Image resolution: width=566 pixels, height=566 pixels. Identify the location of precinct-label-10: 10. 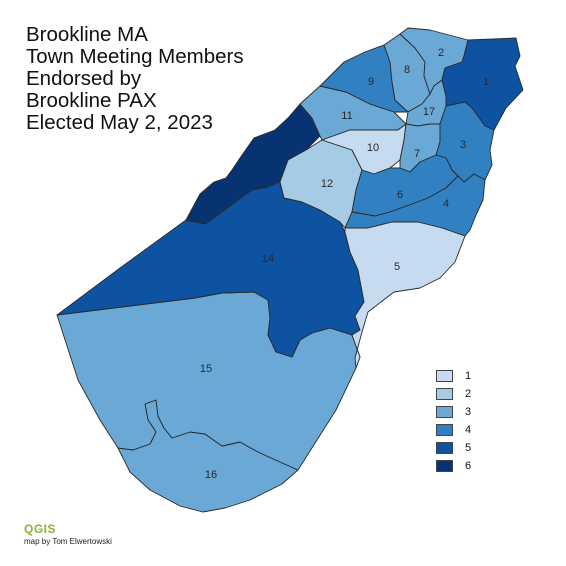
(373, 148).